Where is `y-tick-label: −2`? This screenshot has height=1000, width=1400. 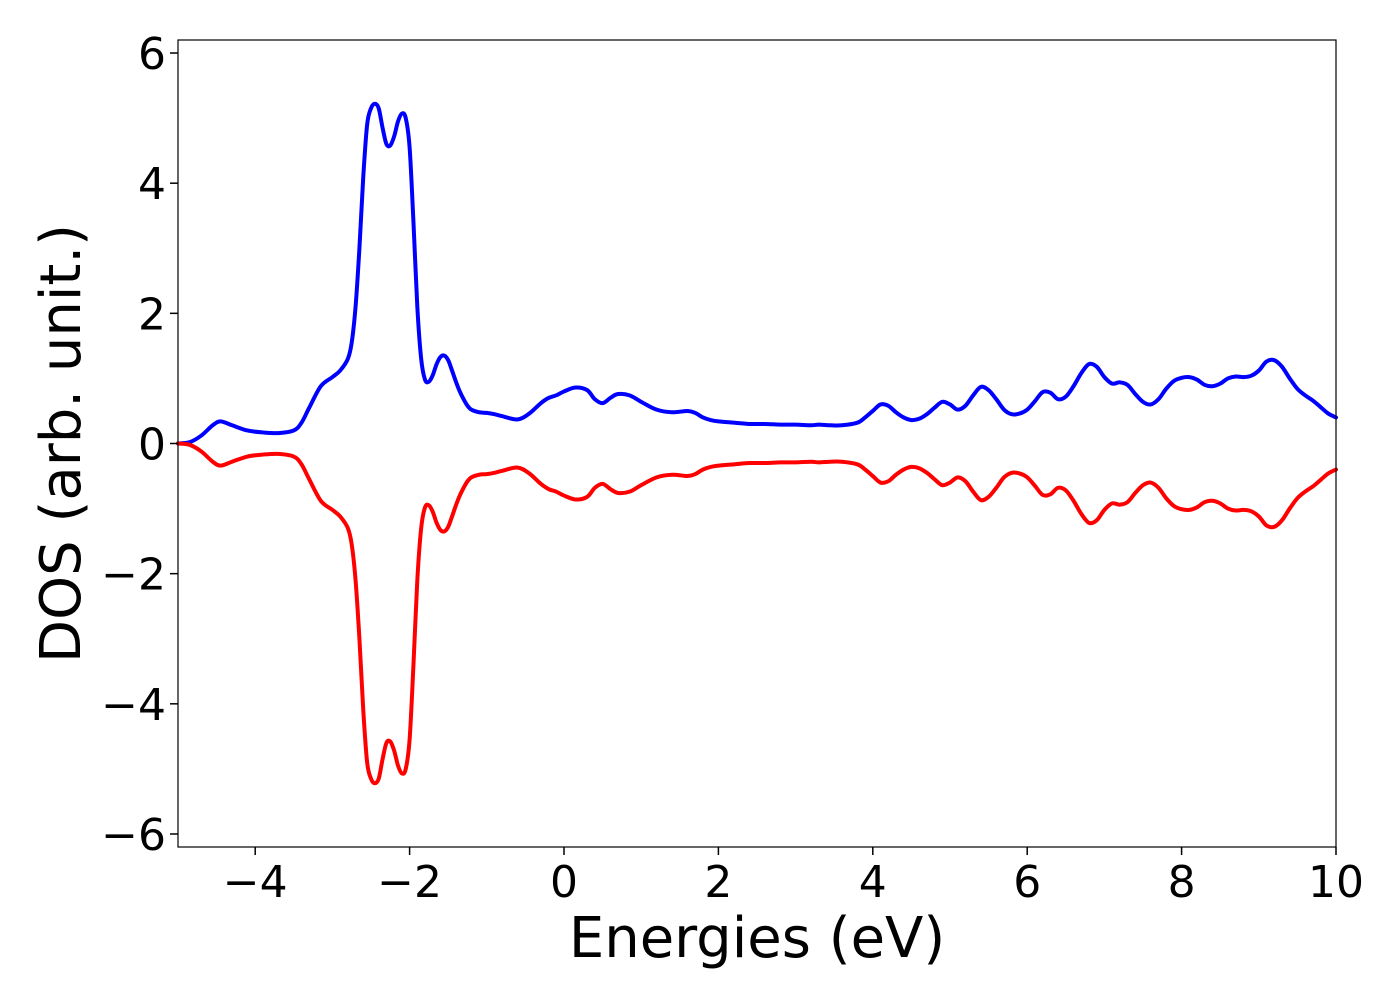 y-tick-label: −2 is located at coordinates (133, 575).